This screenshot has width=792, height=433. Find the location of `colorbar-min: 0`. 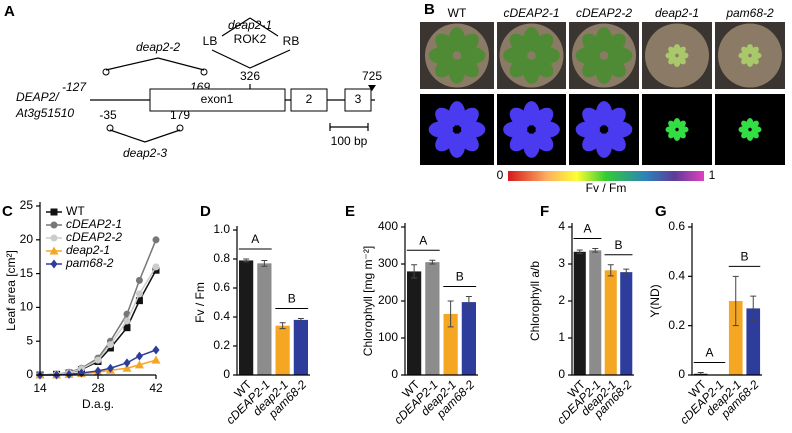

colorbar-min: 0 is located at coordinates (500, 175).